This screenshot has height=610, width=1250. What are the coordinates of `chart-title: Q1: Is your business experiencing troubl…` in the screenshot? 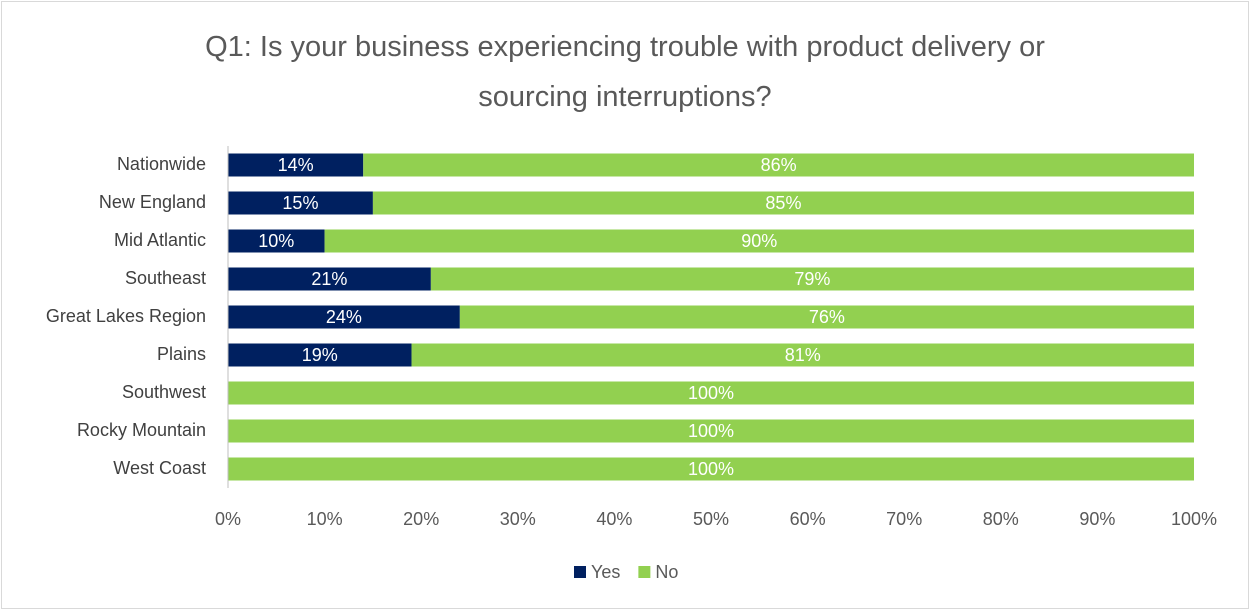 It's located at (625, 72).